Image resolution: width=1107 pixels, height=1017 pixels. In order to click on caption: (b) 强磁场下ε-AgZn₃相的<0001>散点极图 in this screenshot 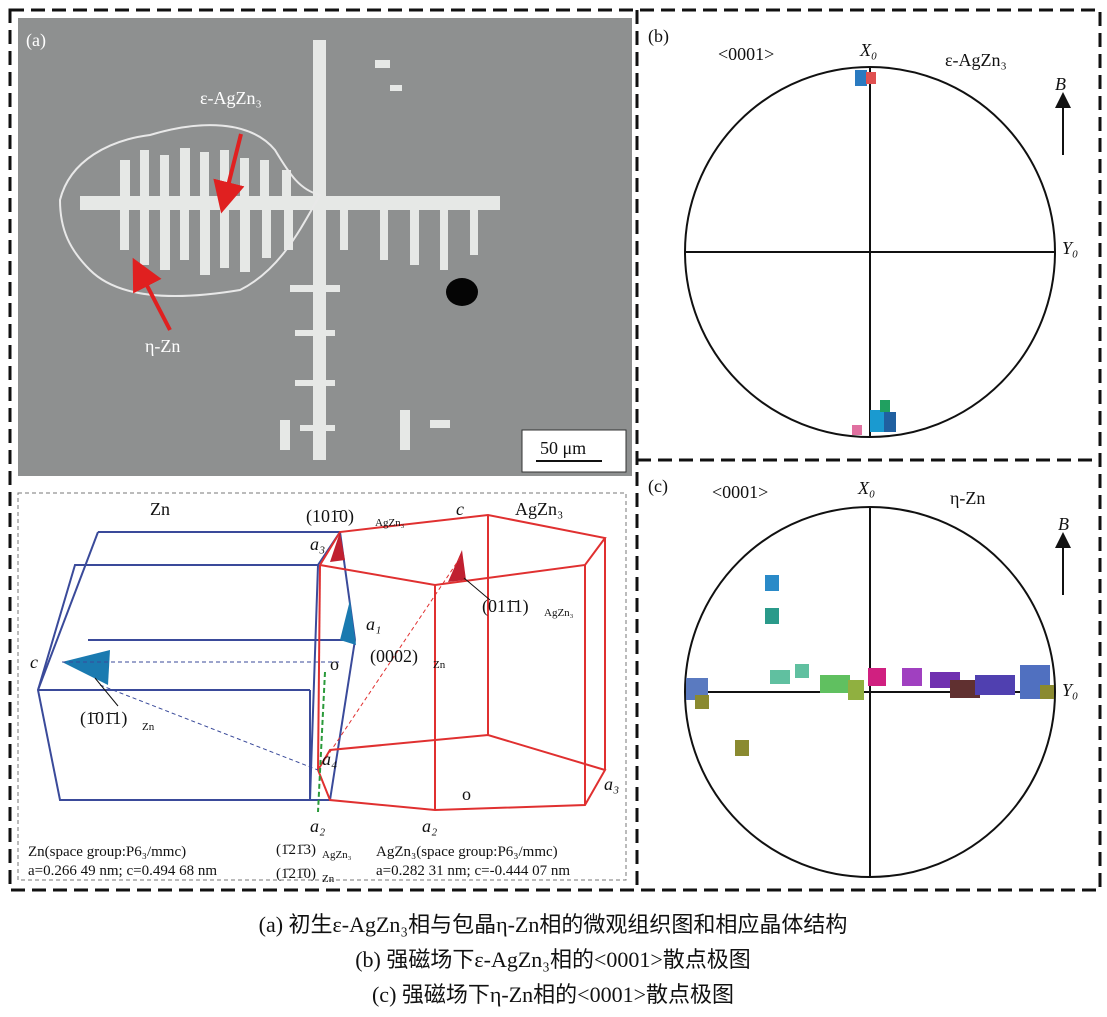, I will do `click(553, 959)`.